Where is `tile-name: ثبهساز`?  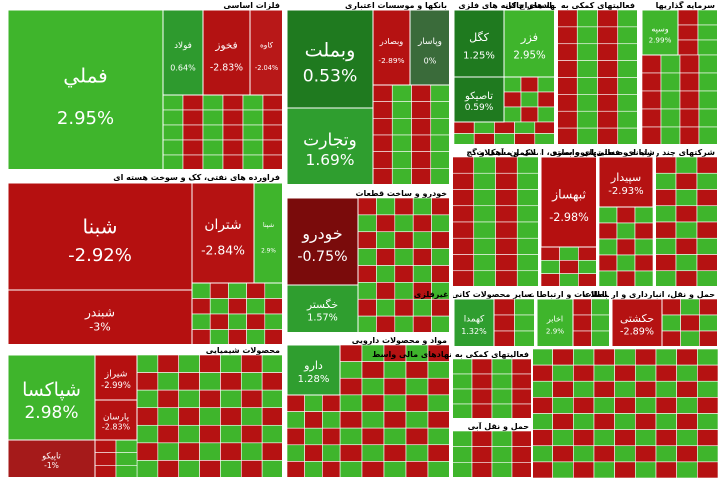 tile-name: ثبهساز is located at coordinates (568, 194).